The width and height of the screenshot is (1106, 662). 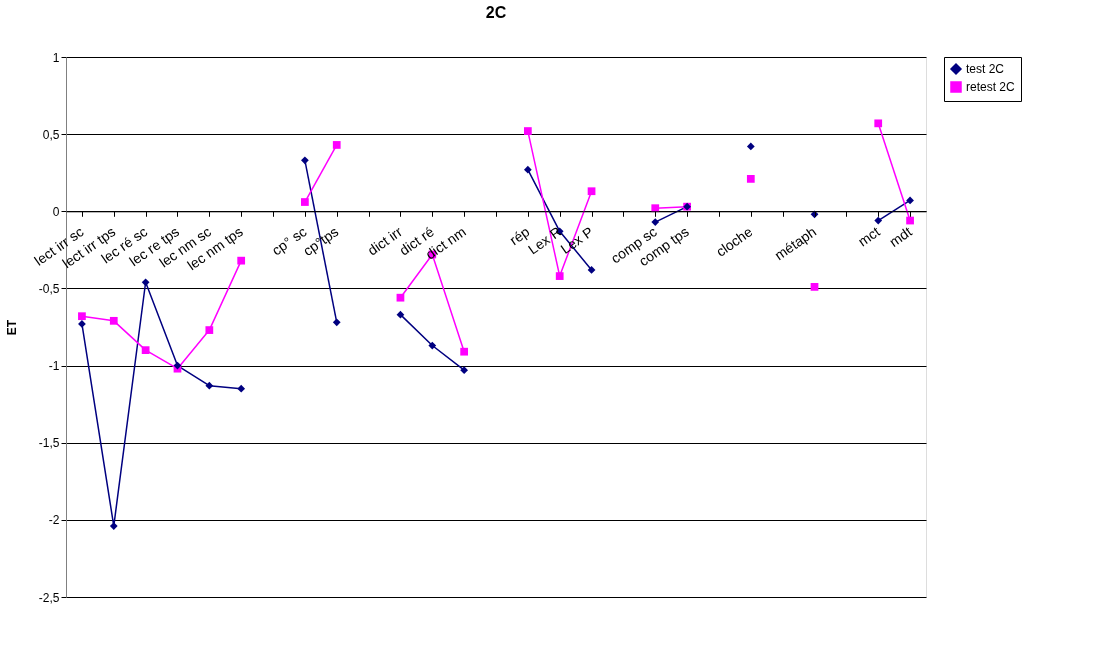 I want to click on legend-label: retest 2C, so click(x=991, y=87).